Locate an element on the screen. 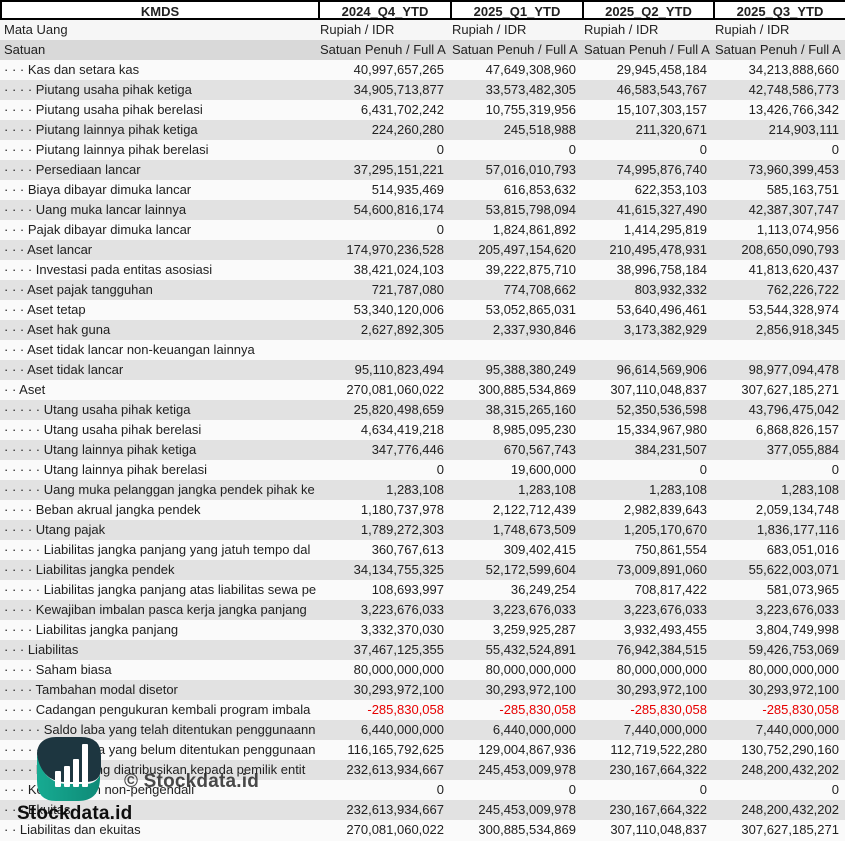 The width and height of the screenshot is (845, 841). row-label: · · · · Liabilitas jangka pendek is located at coordinates (89, 569).